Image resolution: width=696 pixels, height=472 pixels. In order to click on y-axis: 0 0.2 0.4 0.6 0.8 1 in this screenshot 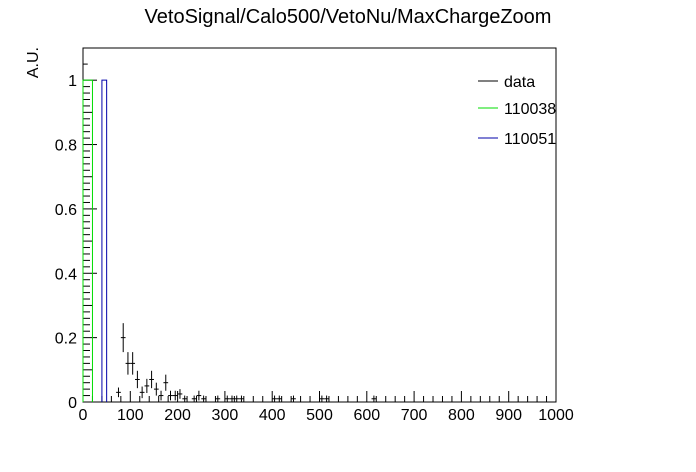, I will do `click(76, 242)`.